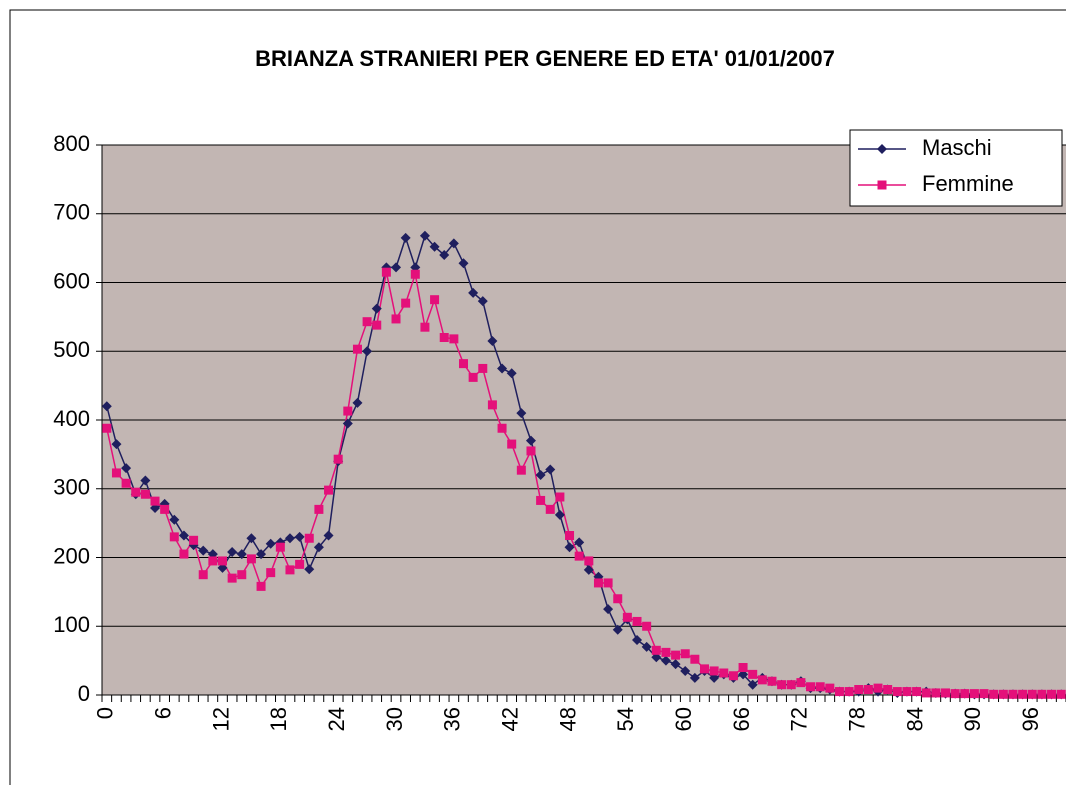 The height and width of the screenshot is (785, 1066). I want to click on y-tick-label: 800, so click(71, 143).